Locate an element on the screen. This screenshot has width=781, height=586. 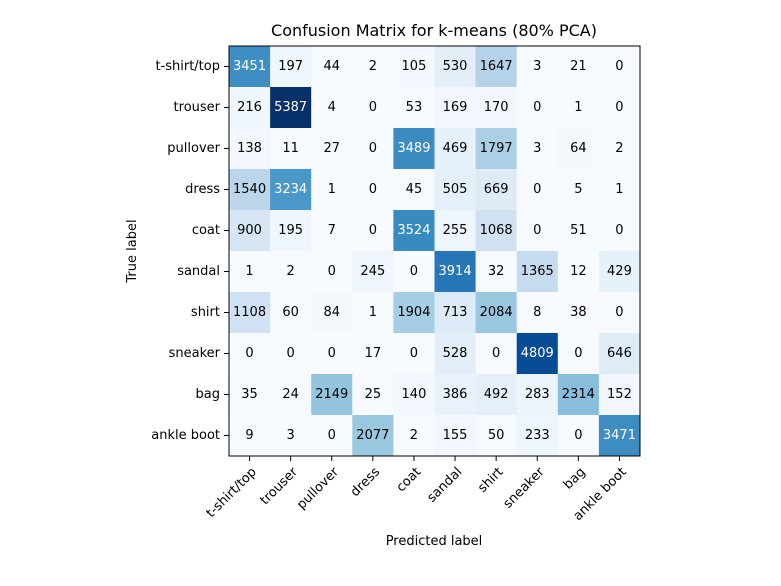
cell-value-label: 152 is located at coordinates (619, 394).